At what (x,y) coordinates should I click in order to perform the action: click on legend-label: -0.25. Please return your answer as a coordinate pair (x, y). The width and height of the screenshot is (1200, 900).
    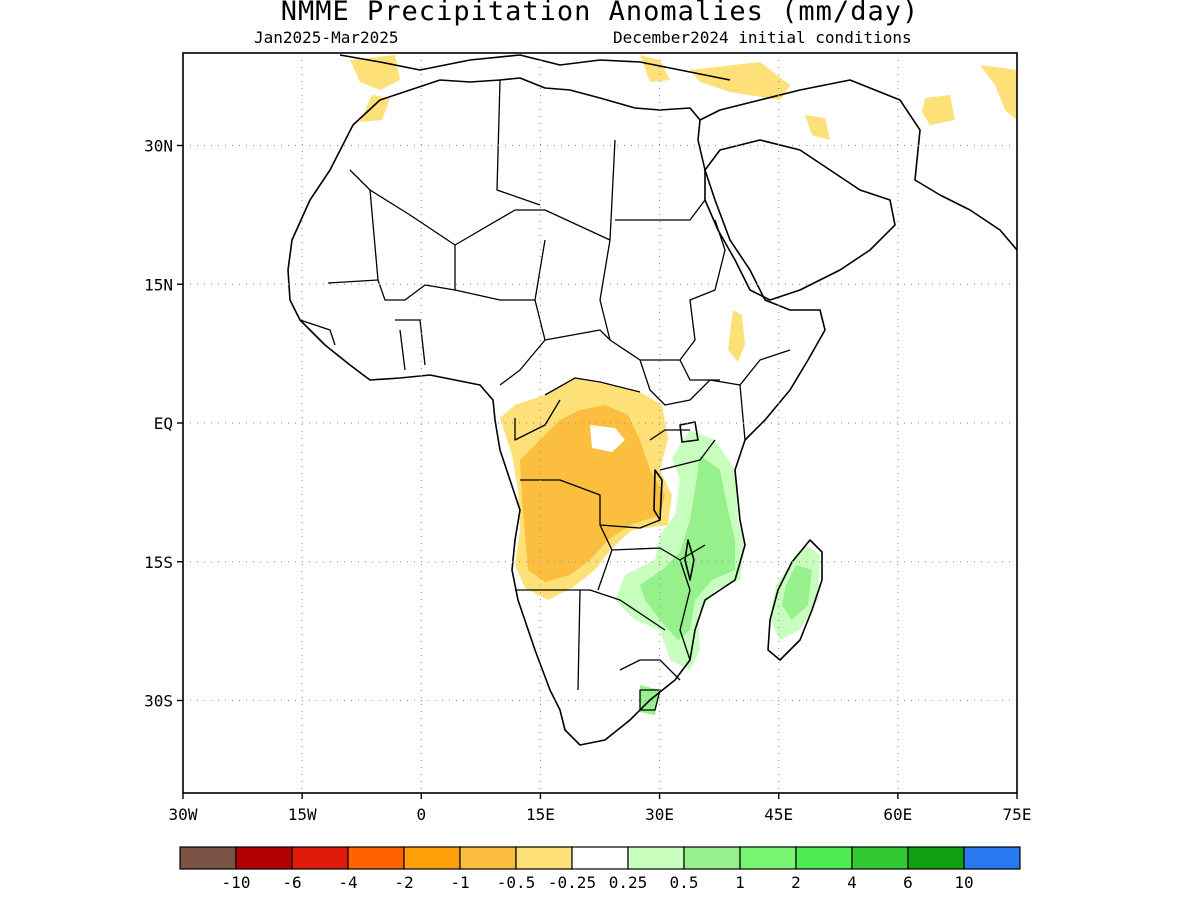
    Looking at the image, I should click on (572, 882).